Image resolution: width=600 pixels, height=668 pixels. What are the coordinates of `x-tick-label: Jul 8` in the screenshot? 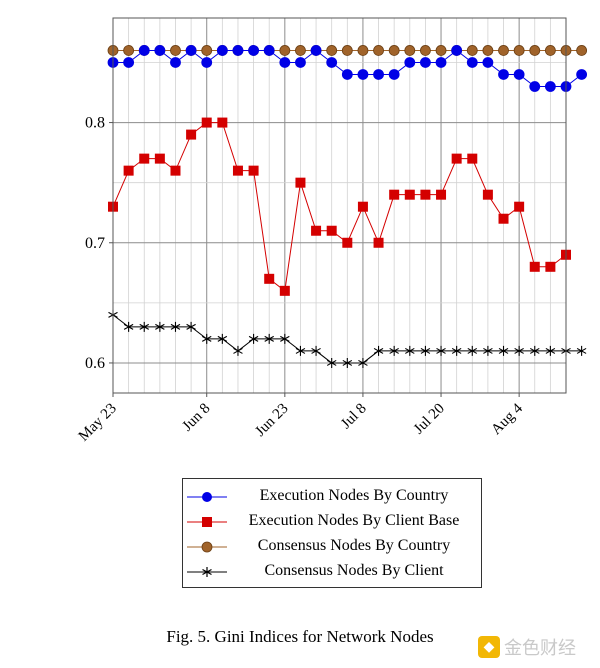 It's located at (354, 417).